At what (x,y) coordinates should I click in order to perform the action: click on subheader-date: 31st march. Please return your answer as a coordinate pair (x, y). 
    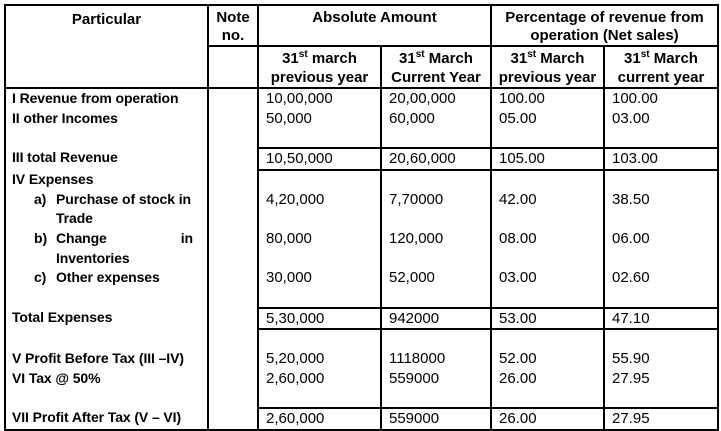
    Looking at the image, I should click on (319, 58).